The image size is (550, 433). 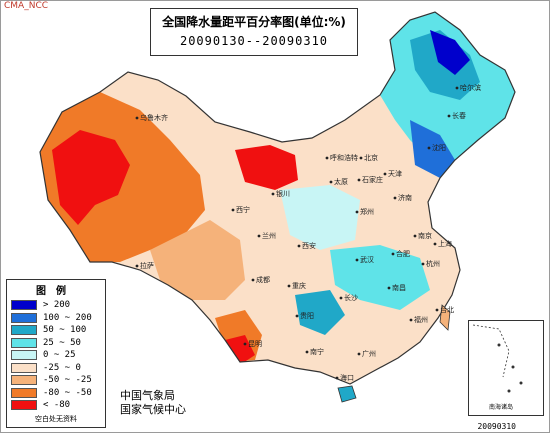 I want to click on legend-label: 50 ~ 100, so click(x=65, y=330).